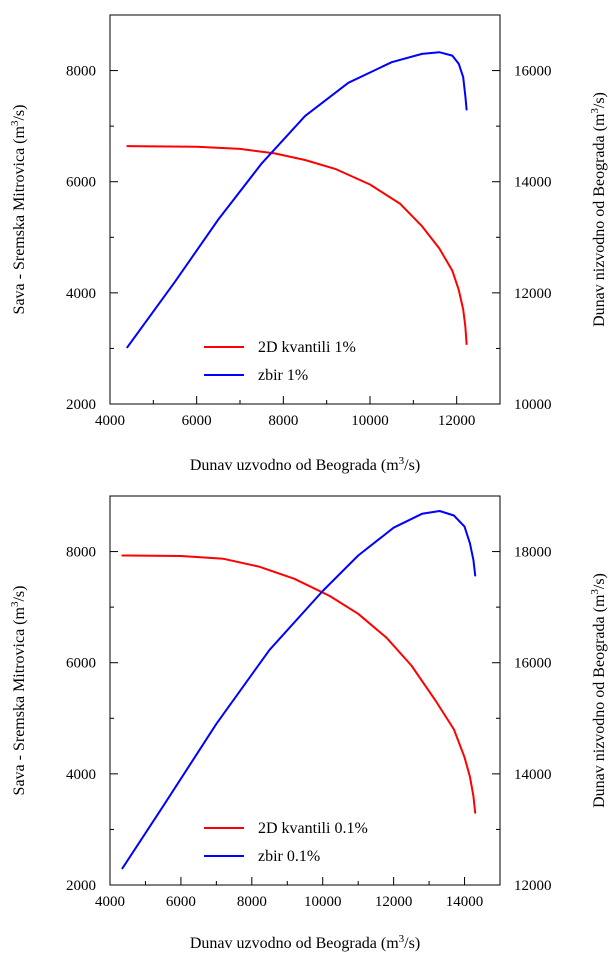 This screenshot has width=613, height=961. What do you see at coordinates (313, 828) in the screenshot?
I see `legend-label-1: 2D kvantili 0.1%` at bounding box center [313, 828].